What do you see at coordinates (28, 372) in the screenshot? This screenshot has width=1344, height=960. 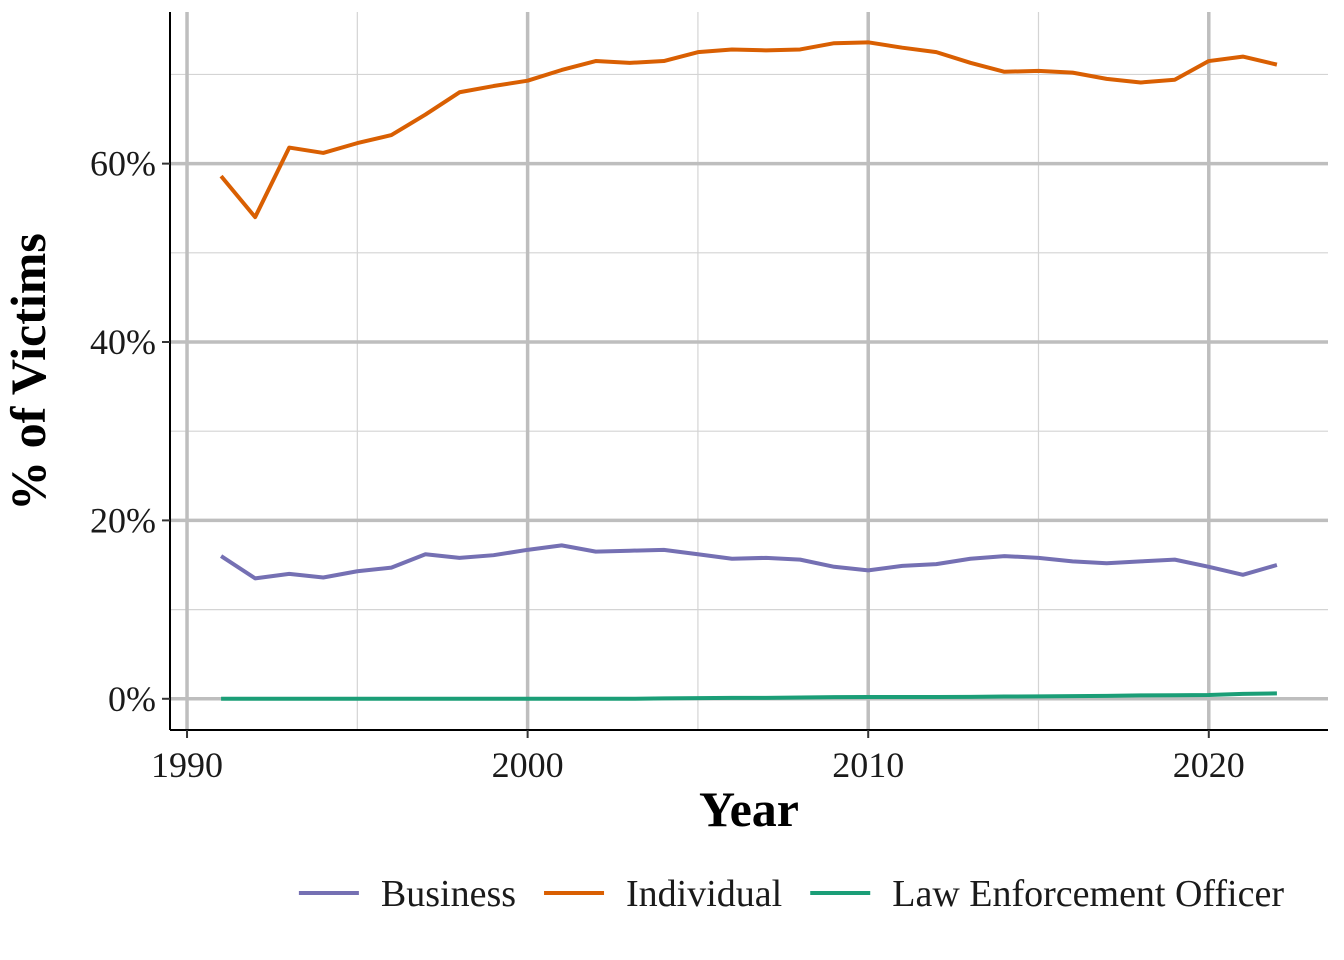 I see `y-axis-title: % of Victims` at bounding box center [28, 372].